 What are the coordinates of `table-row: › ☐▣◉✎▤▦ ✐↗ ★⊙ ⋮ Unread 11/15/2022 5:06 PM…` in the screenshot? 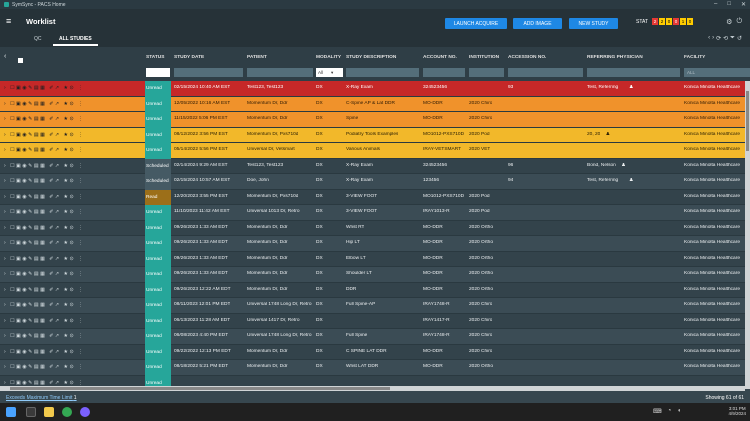 It's located at (372, 120).